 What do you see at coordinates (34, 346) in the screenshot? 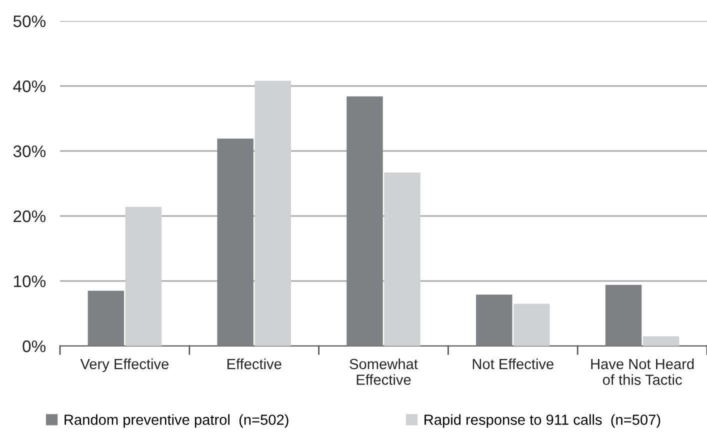
I see `y-tick-label: 0%` at bounding box center [34, 346].